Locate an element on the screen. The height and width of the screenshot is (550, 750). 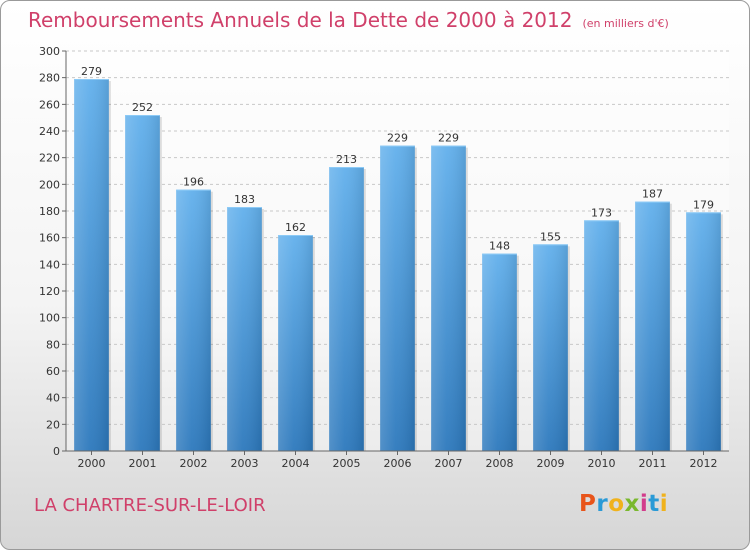
bar-2009: 155 is located at coordinates (551, 340).